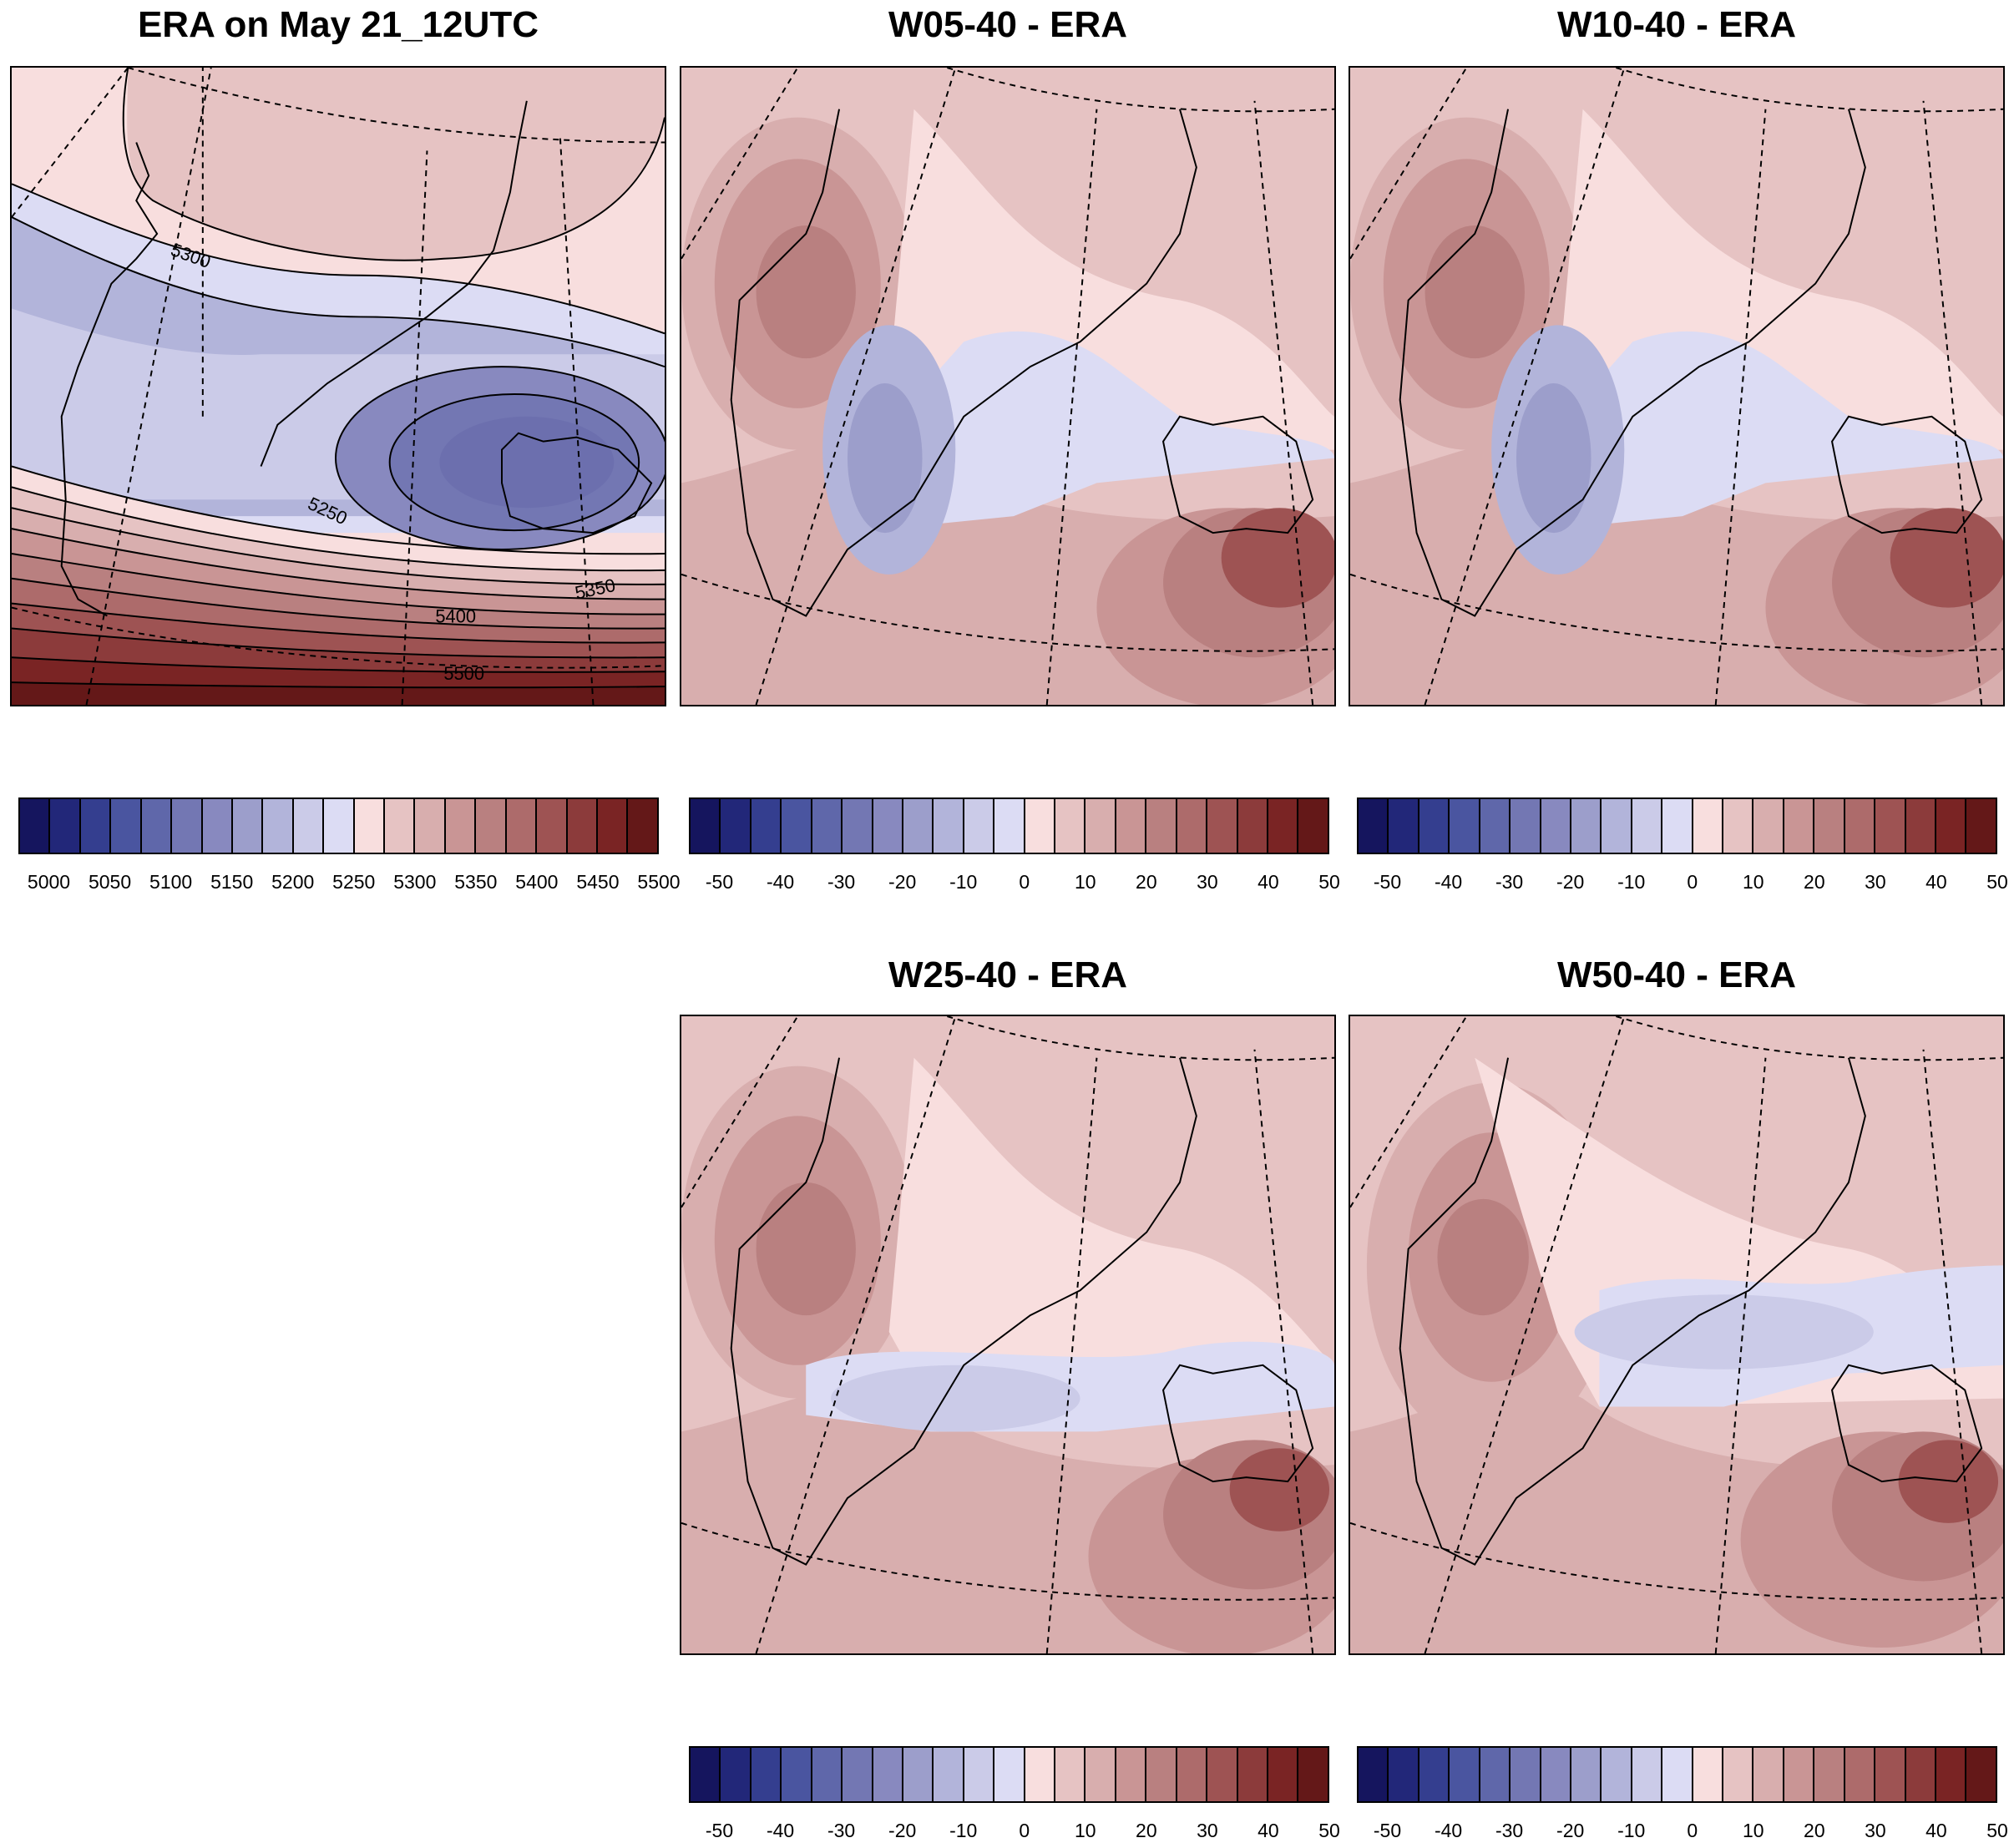 Image resolution: width=2014 pixels, height=1848 pixels. Describe the element at coordinates (171, 882) in the screenshot. I see `colorbar-tick-label: 5100` at that location.